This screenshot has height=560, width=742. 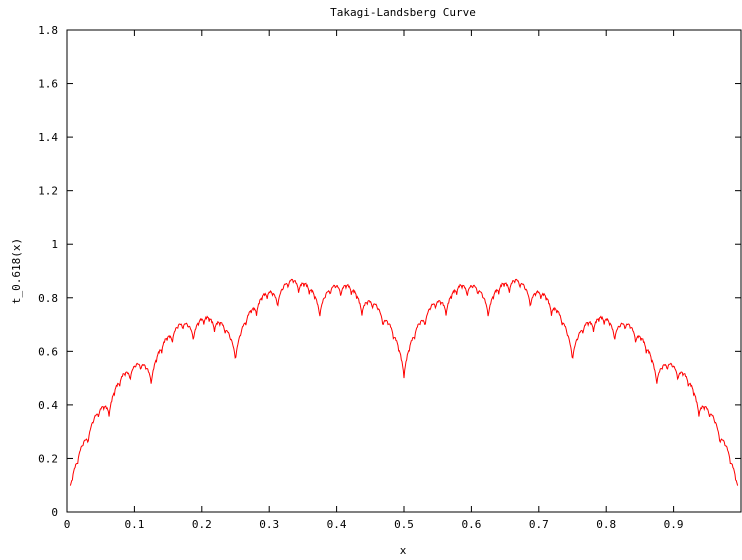 What do you see at coordinates (54, 244) in the screenshot?
I see `y-tick-label: 1` at bounding box center [54, 244].